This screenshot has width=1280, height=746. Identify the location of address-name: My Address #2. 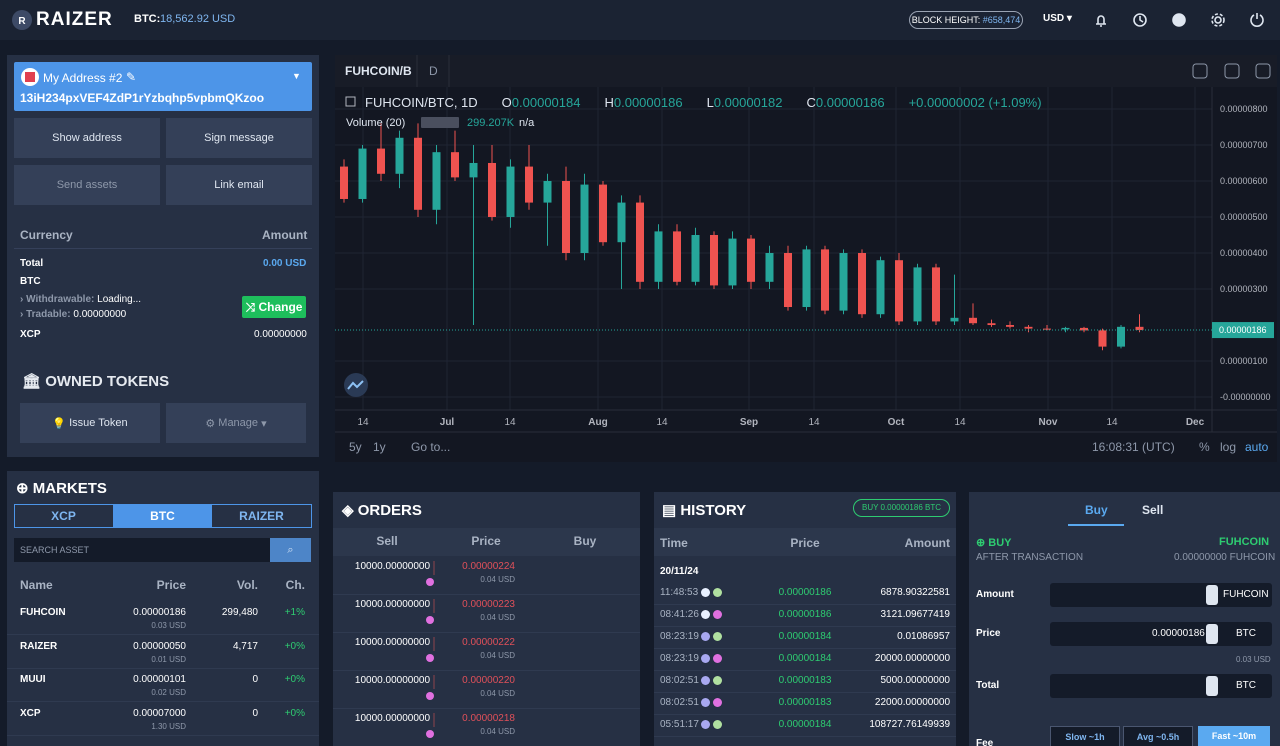
(83, 78).